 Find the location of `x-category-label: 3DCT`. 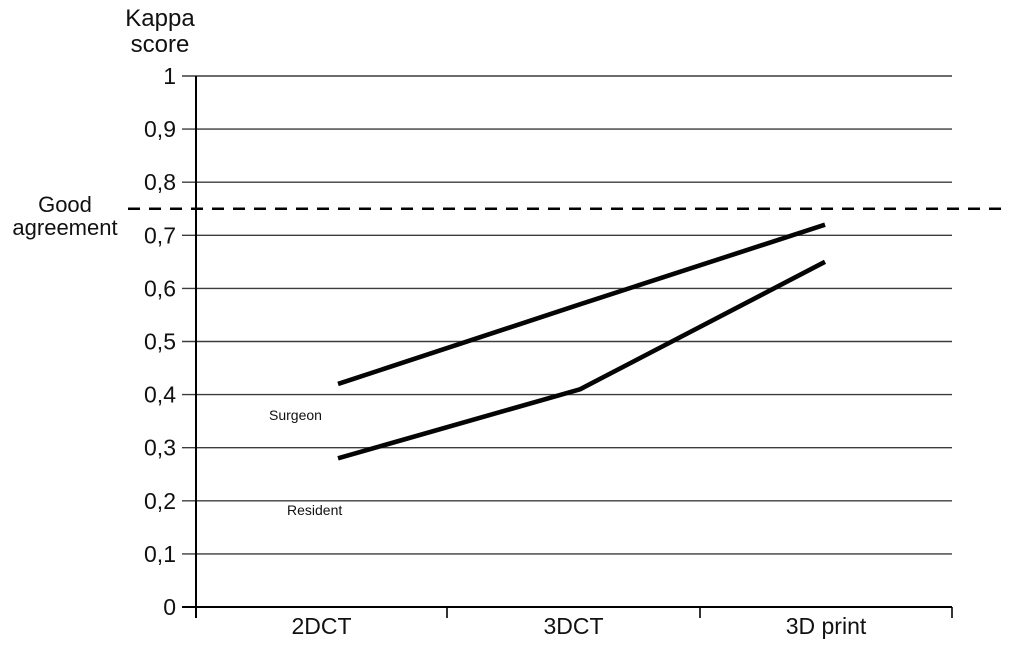

x-category-label: 3DCT is located at coordinates (573, 626).